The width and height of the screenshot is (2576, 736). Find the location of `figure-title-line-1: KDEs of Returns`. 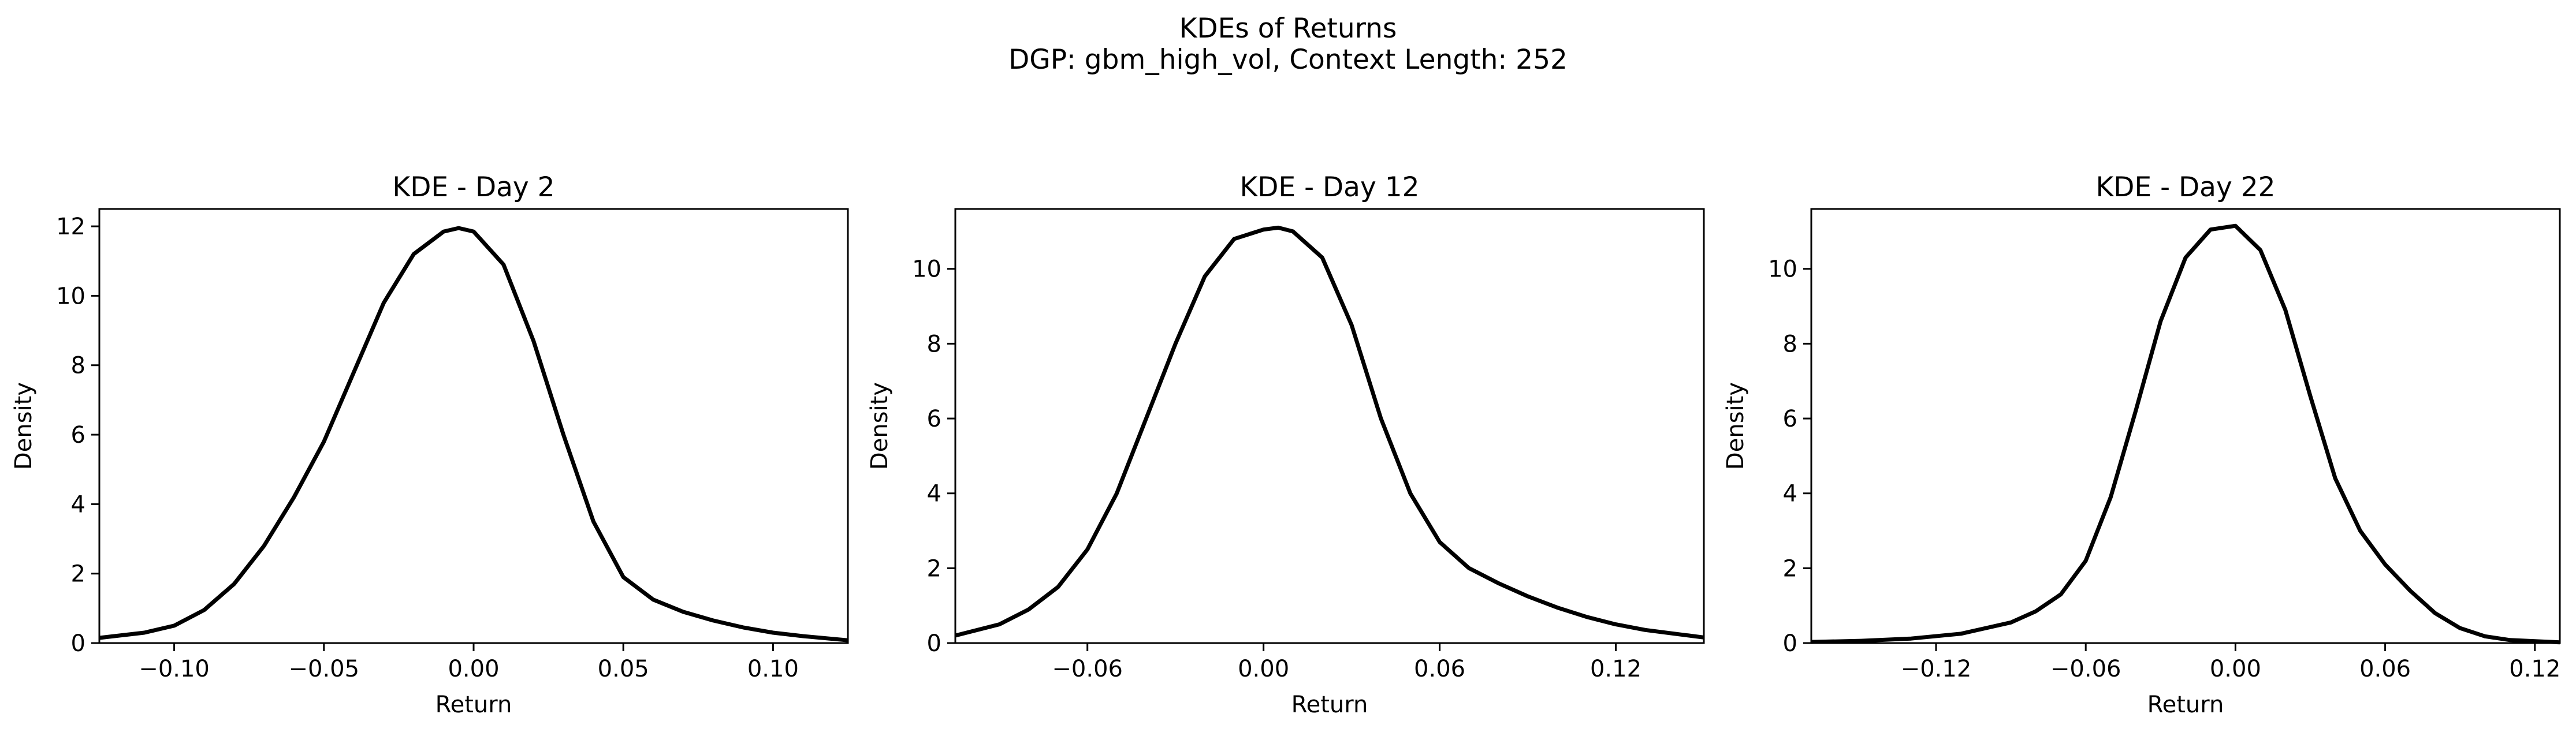

figure-title-line-1: KDEs of Returns is located at coordinates (1288, 28).